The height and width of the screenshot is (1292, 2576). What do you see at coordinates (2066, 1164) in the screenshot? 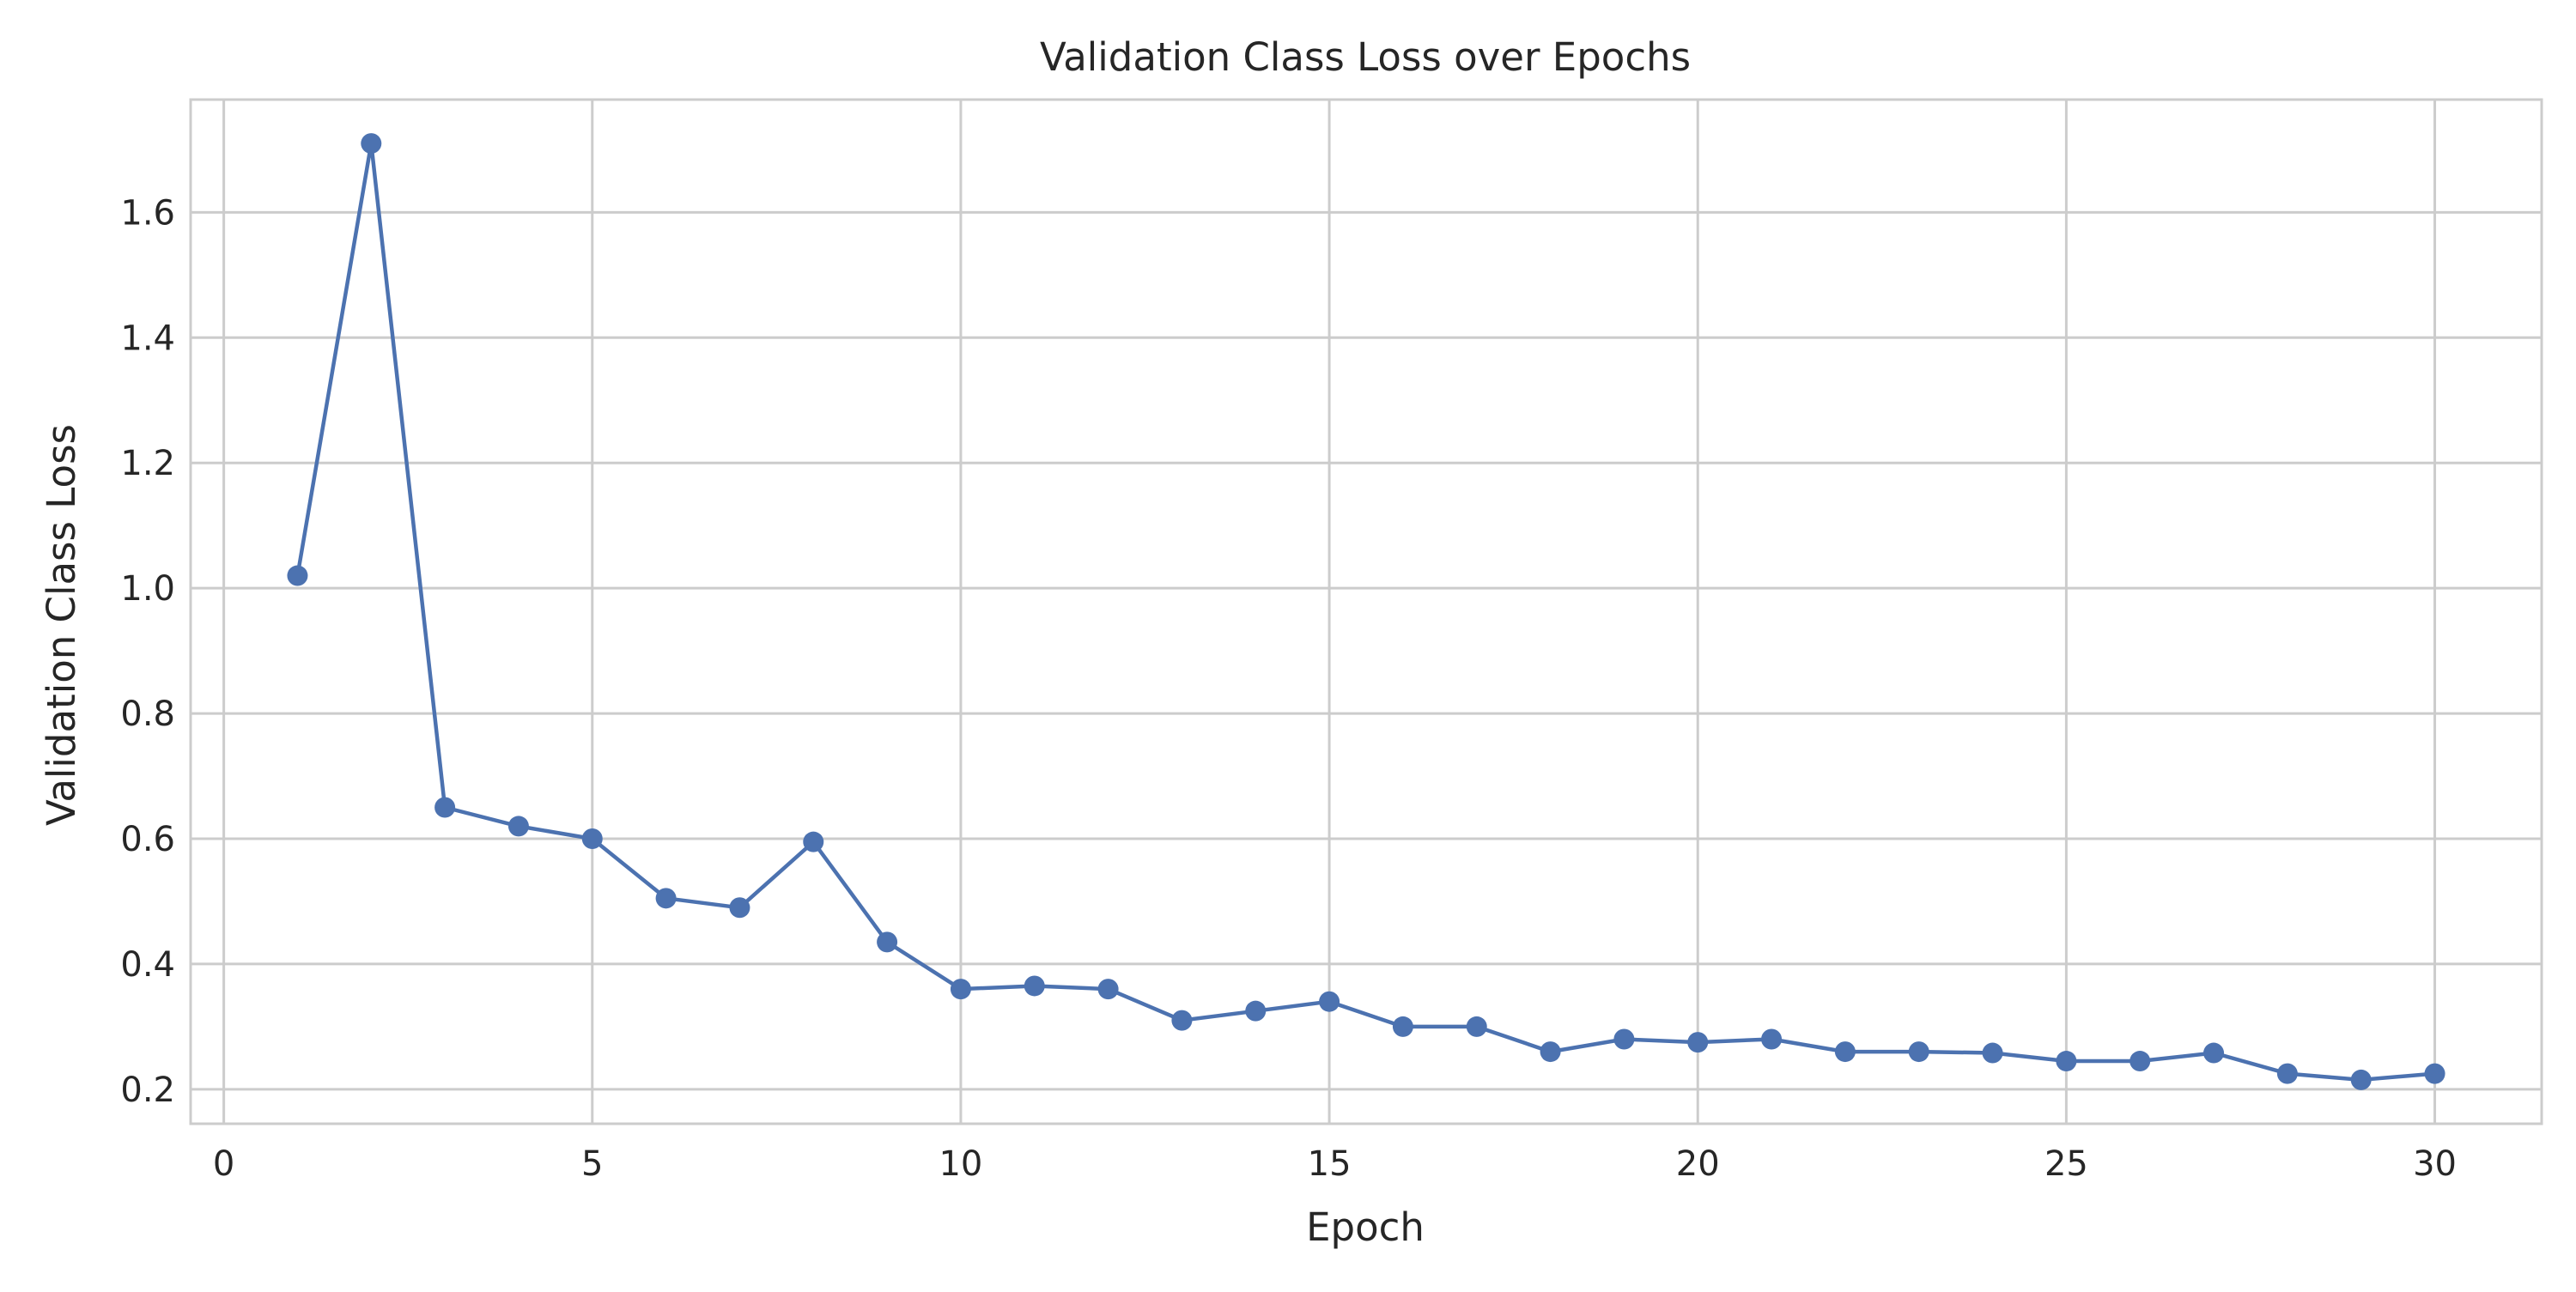
I see `x-tick-label: 25` at bounding box center [2066, 1164].